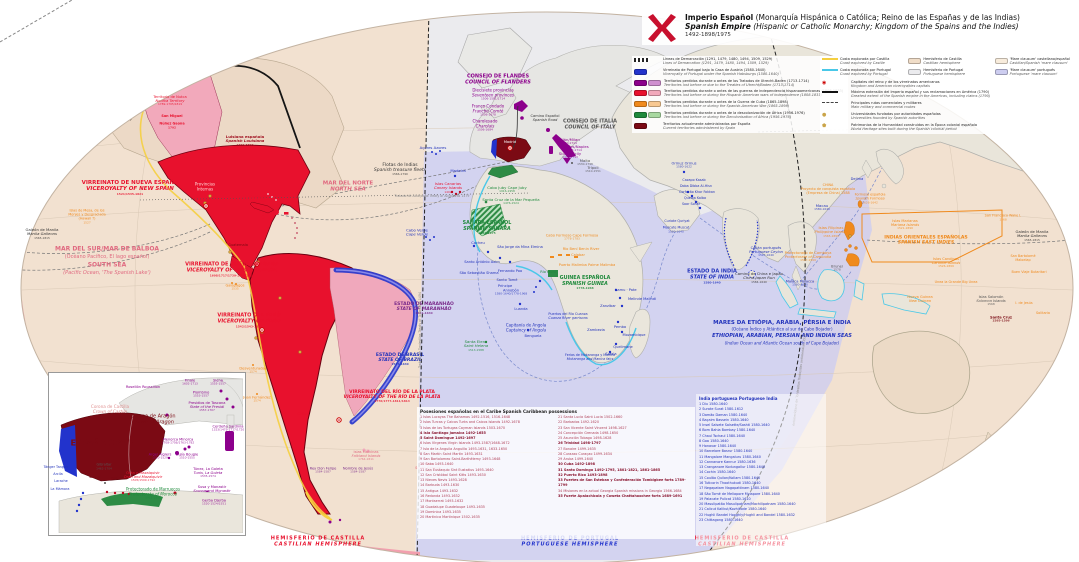 Image resolution: width=1079 pixels, height=562 pixels. Describe the element at coordinates (452, 506) in the screenshot. I see `list-item: 18 Guadalupe Guadeloupe 1493-1635` at that location.